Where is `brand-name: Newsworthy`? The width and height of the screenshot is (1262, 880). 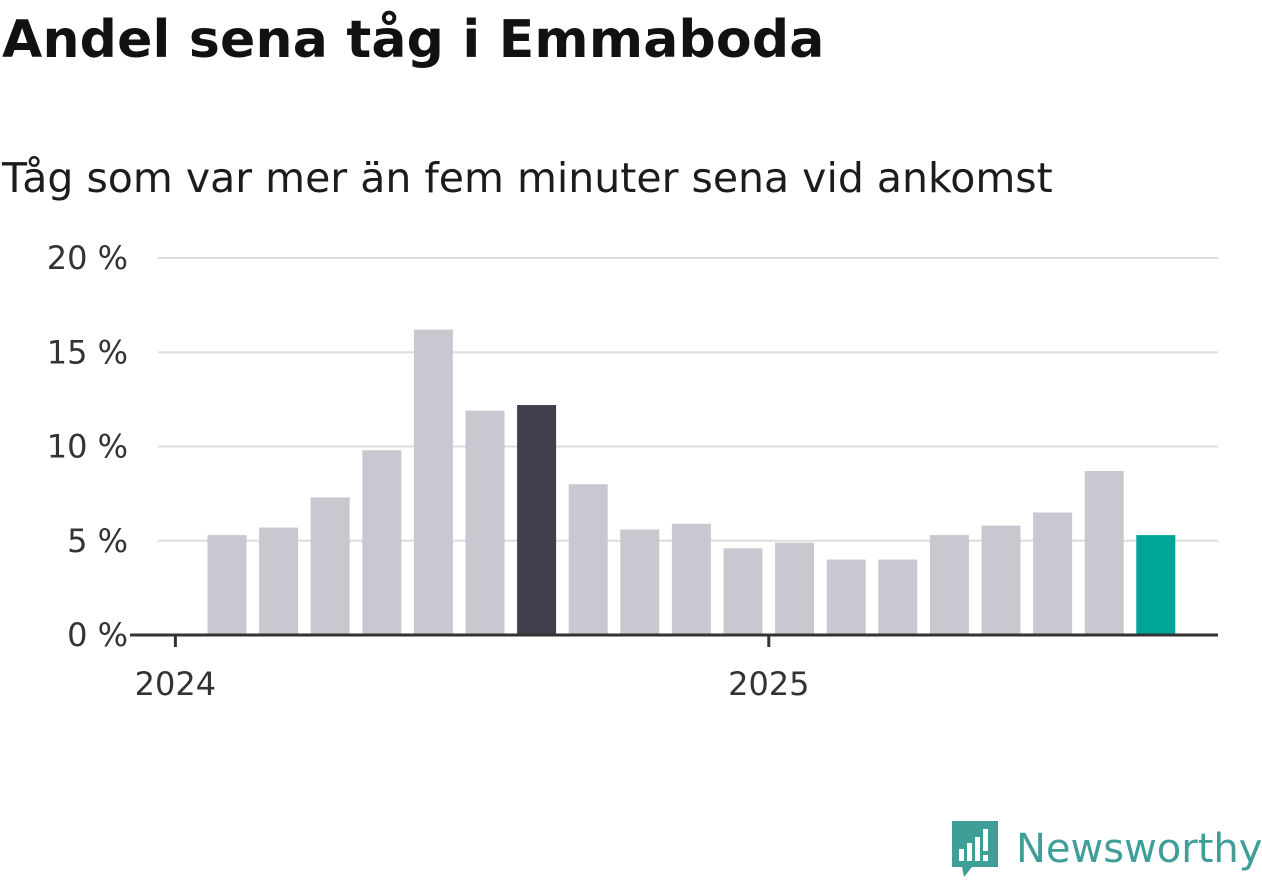
brand-name: Newsworthy is located at coordinates (1139, 849).